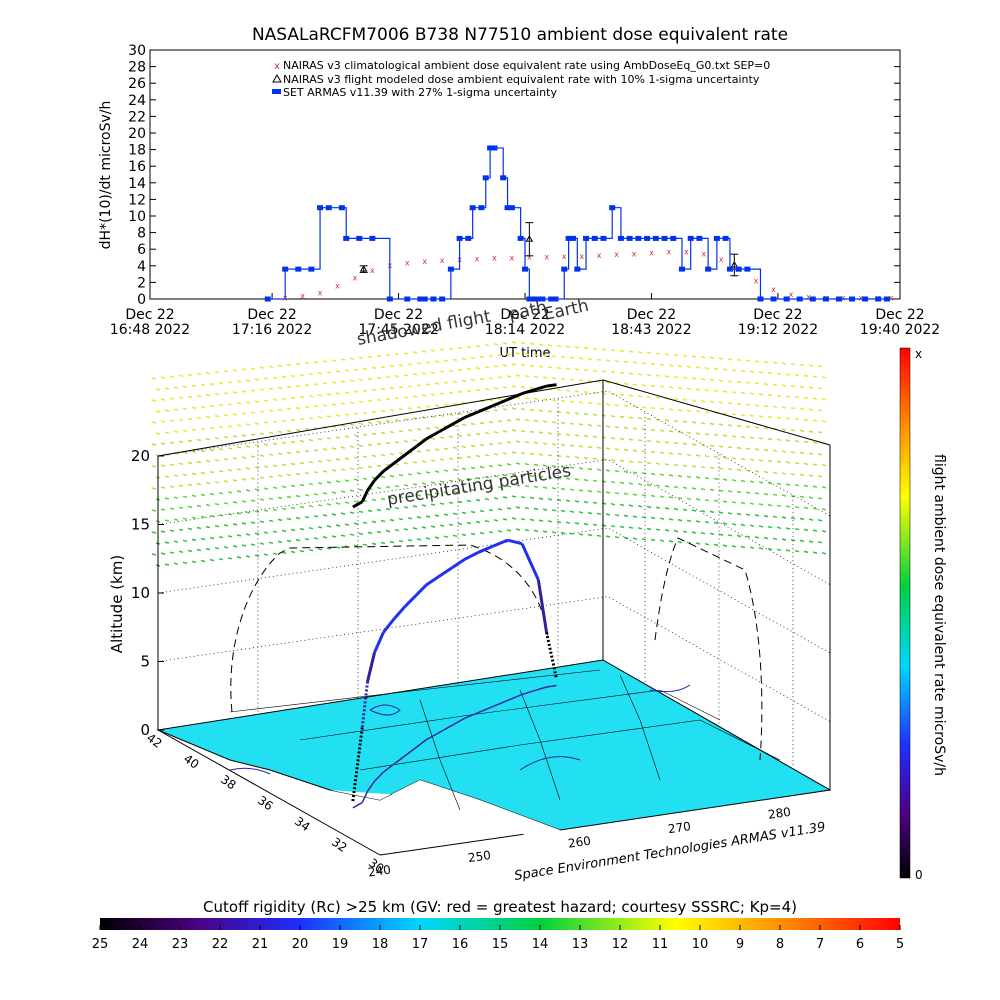 The width and height of the screenshot is (1000, 1000). I want to click on map-state-lines, so click(505, 740).